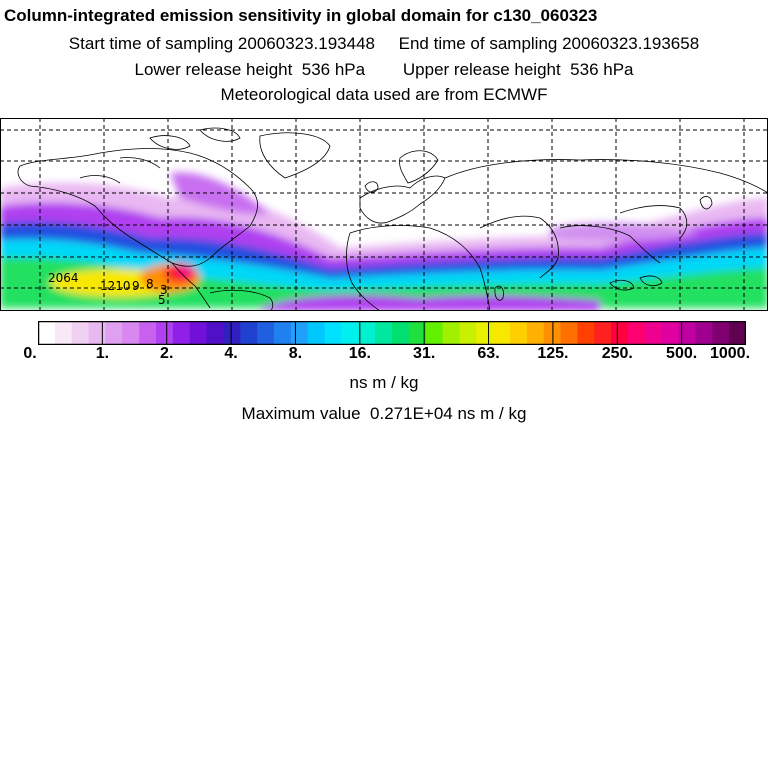 Image resolution: width=768 pixels, height=768 pixels. Describe the element at coordinates (102, 353) in the screenshot. I see `colorbar-tick-label: 1.` at that location.